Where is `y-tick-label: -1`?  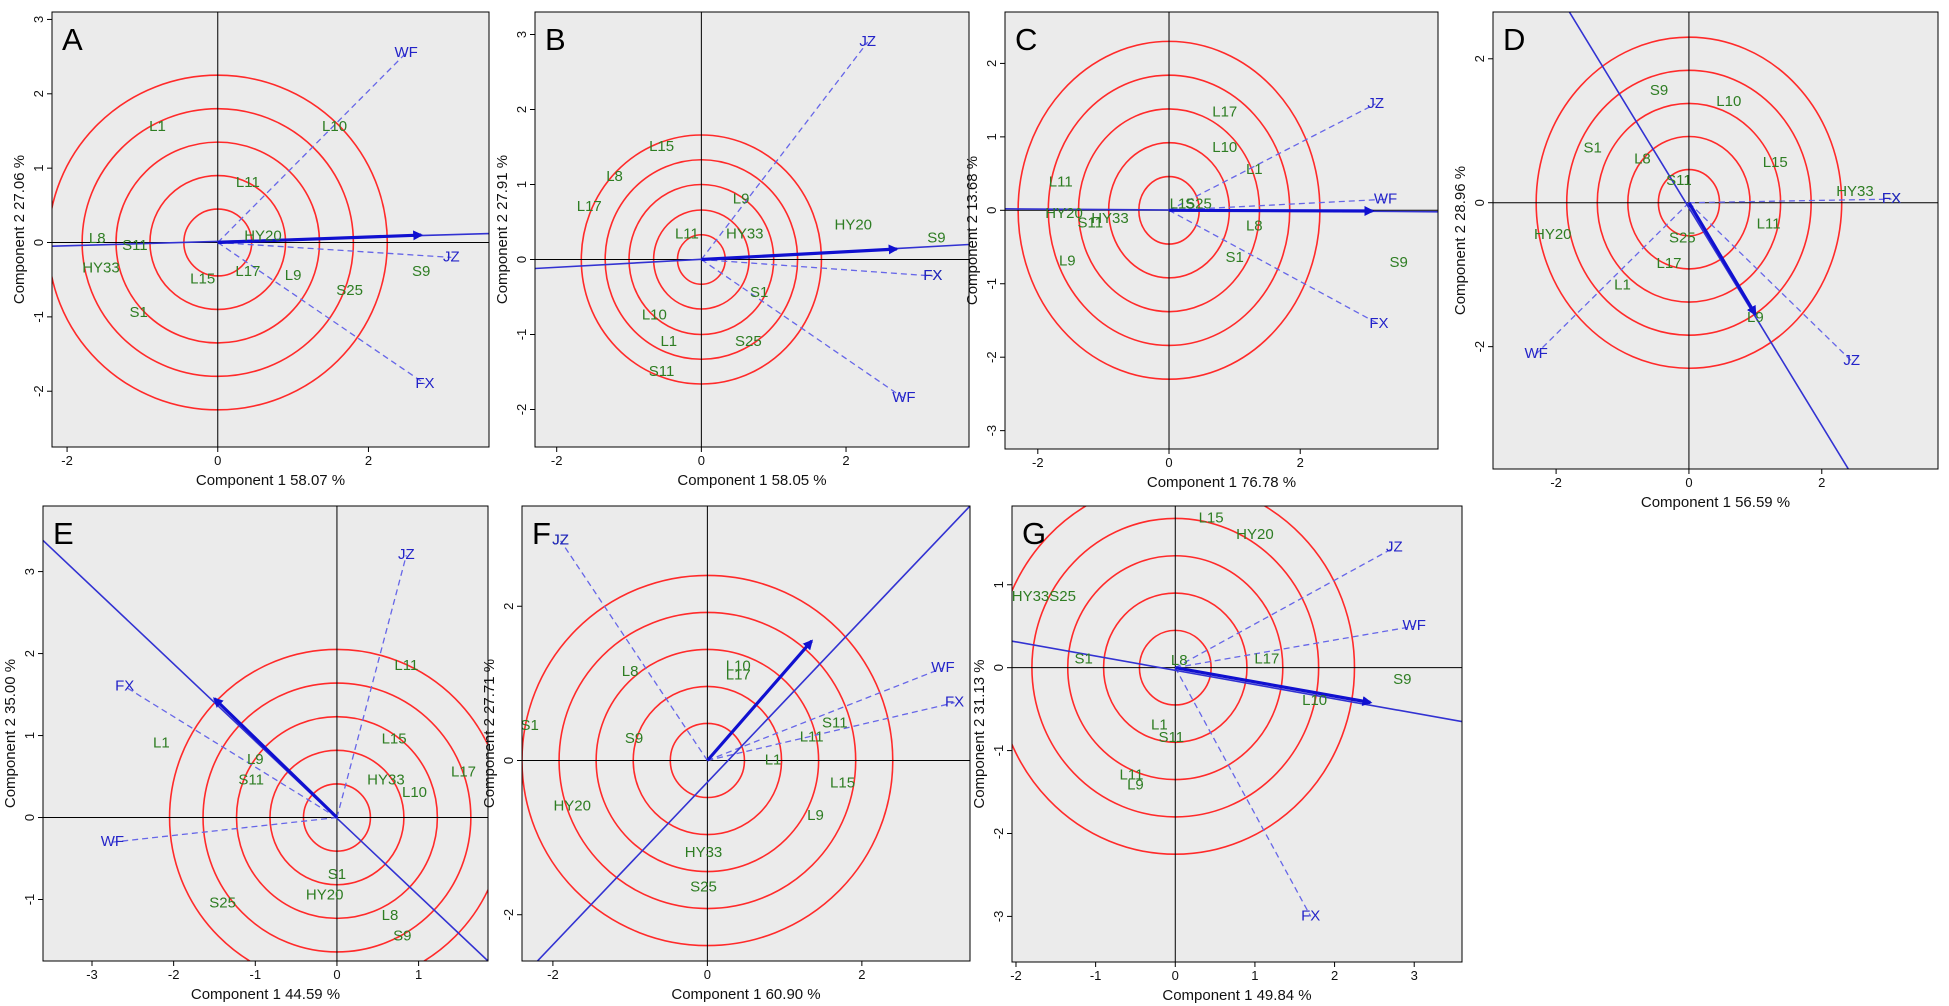
y-tick-label: -1 is located at coordinates (38, 317).